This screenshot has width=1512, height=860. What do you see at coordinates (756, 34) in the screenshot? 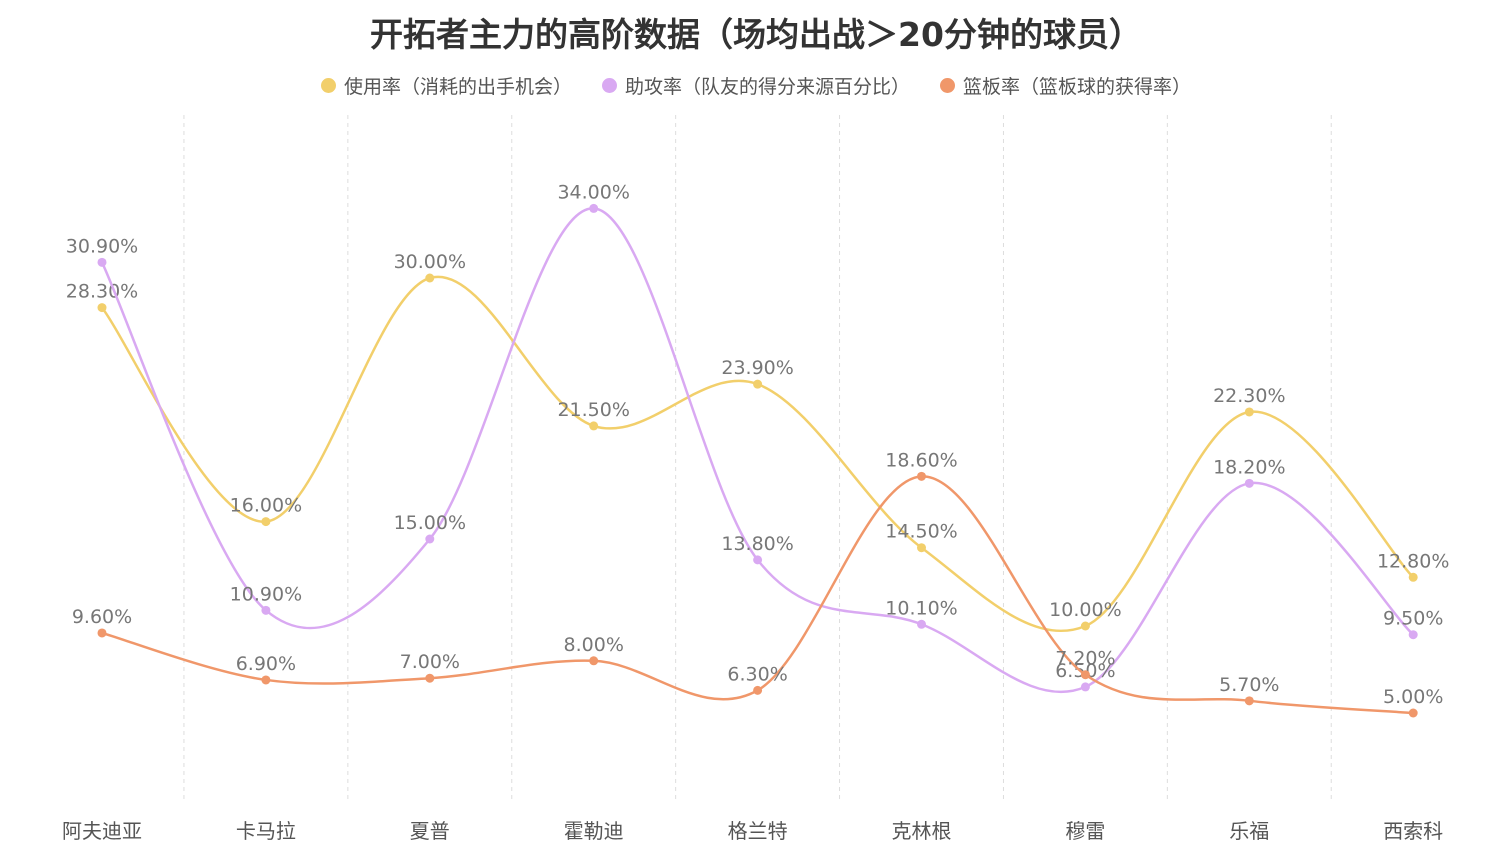
I see `chart-title: 开拓者主力的高阶数据（场均出战＞20分钟的球员）` at bounding box center [756, 34].